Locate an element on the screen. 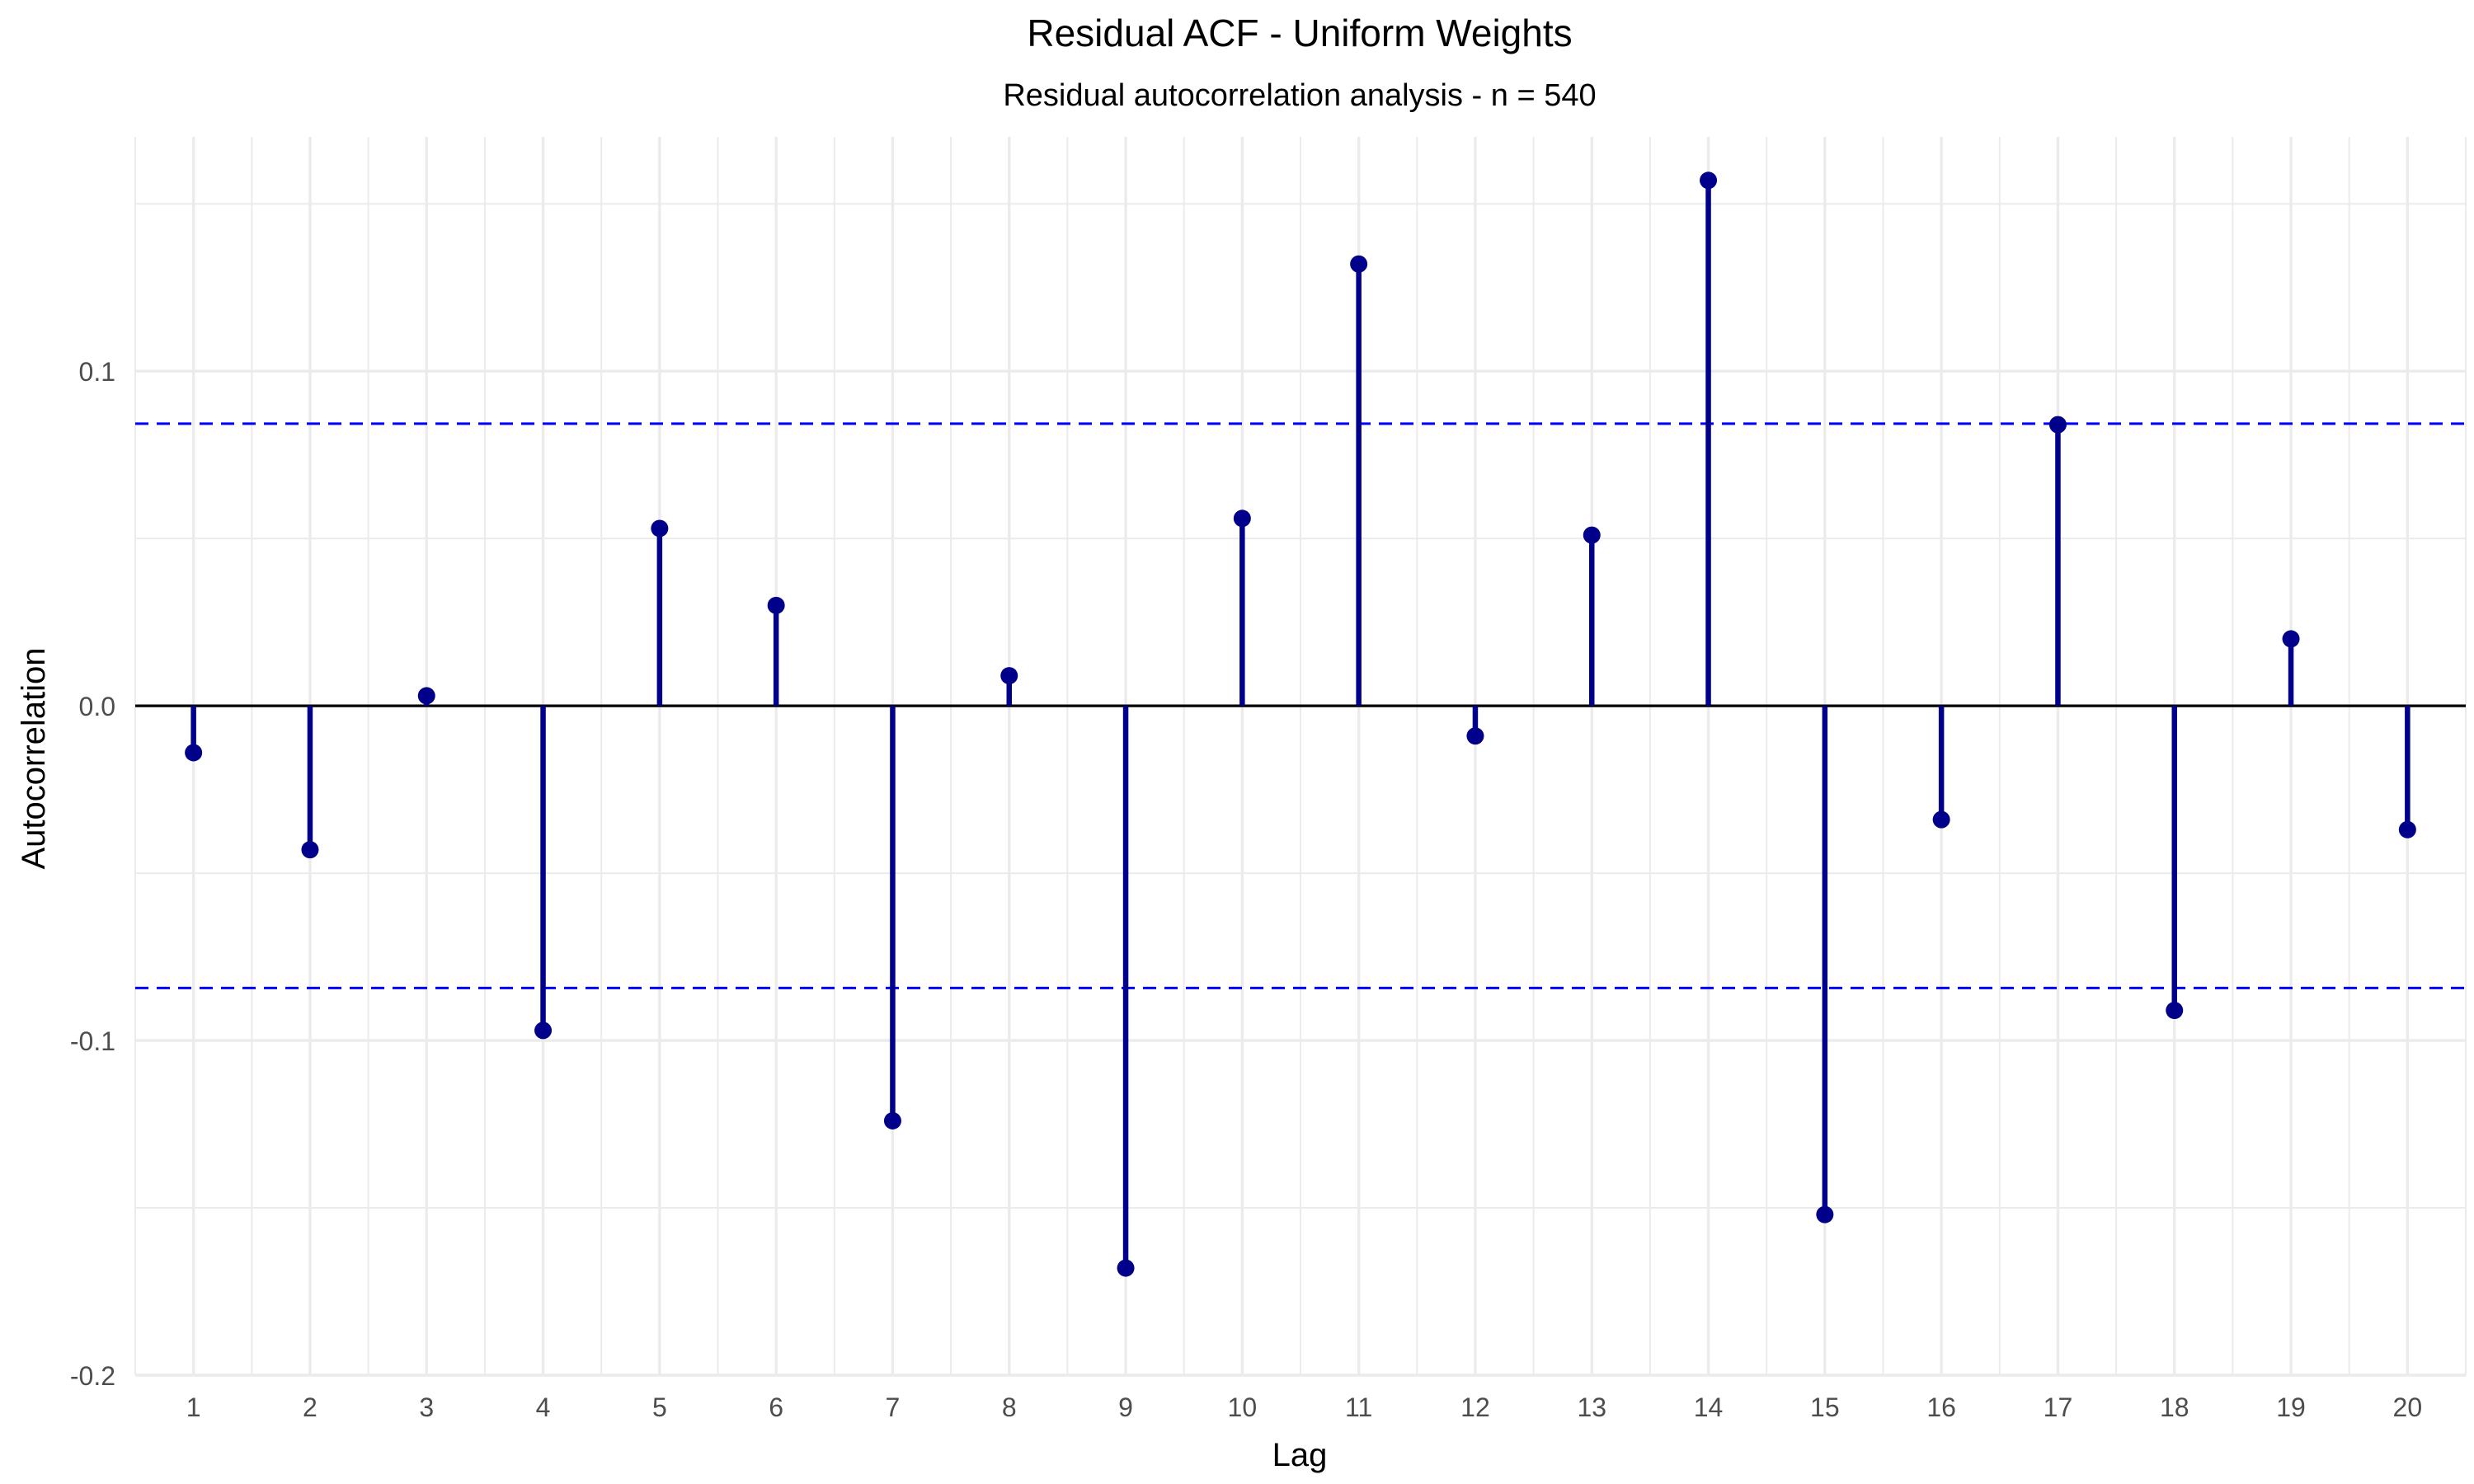 This screenshot has width=2474, height=1484. chart-title: Residual ACF - Uniform Weights is located at coordinates (1299, 33).